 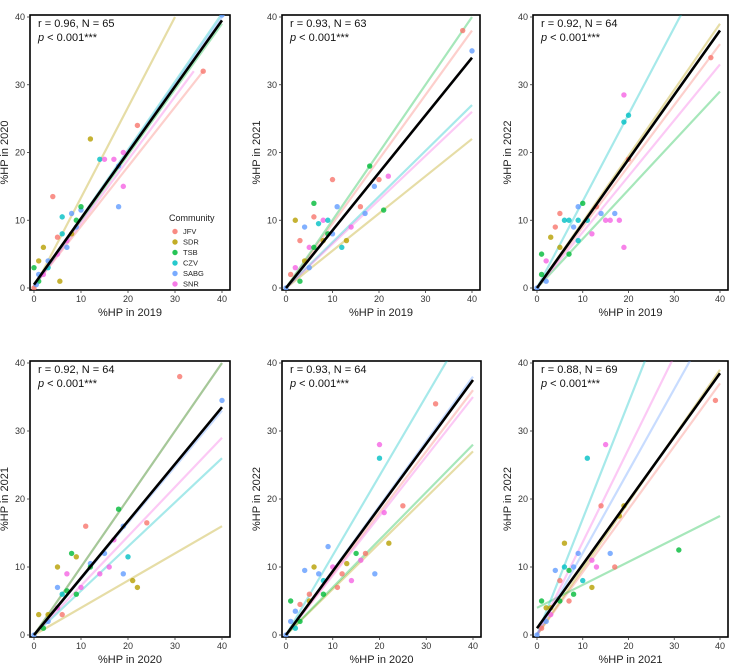 I want to click on legend-label-jfv: JFV, so click(x=189, y=231).